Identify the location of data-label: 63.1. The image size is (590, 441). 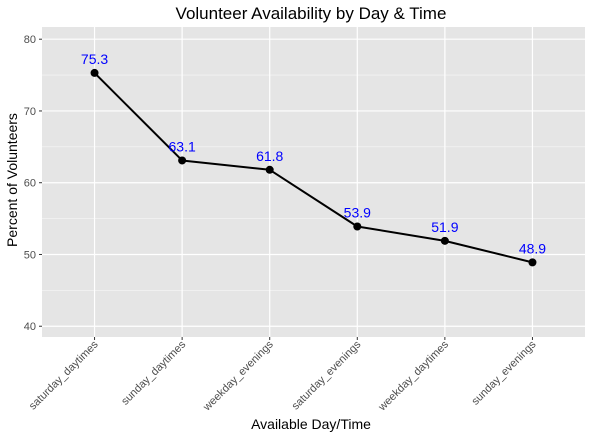
(182, 146).